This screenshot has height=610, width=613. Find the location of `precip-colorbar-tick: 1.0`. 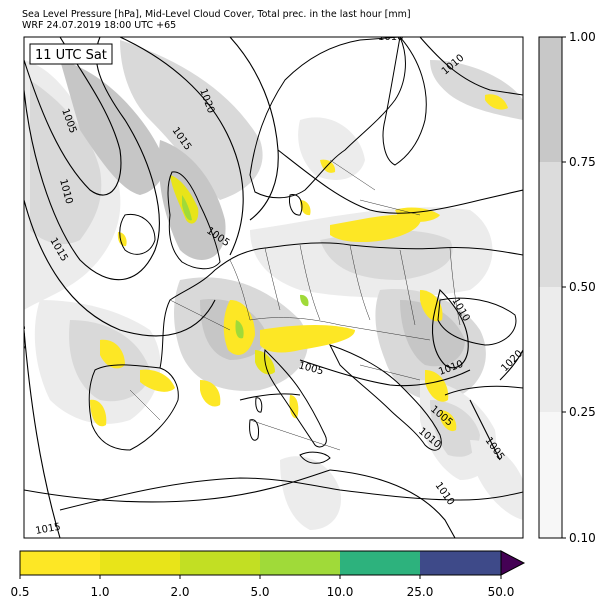

precip-colorbar-tick: 1.0 is located at coordinates (99, 592).